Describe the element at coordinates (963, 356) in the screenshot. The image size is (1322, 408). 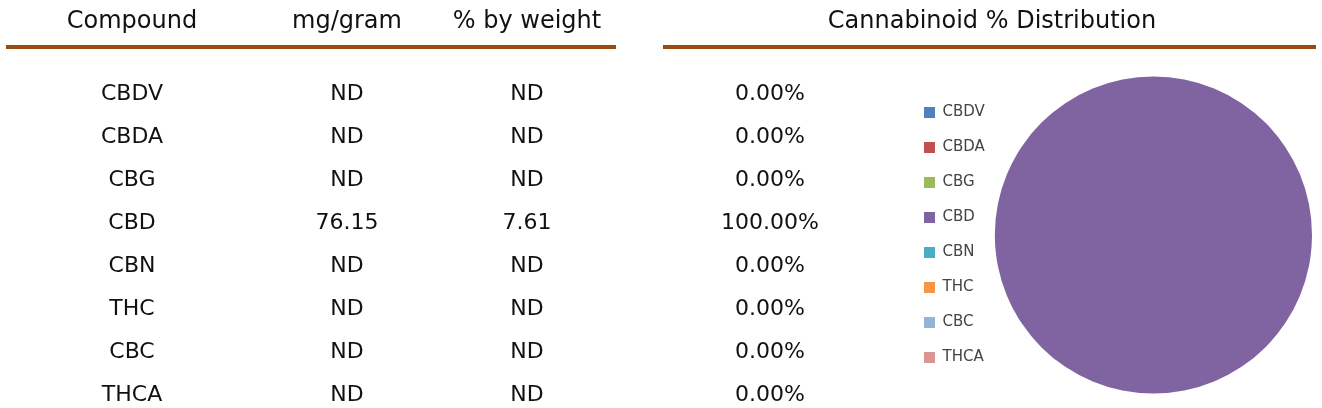
I see `legend-label: THCA` at that location.